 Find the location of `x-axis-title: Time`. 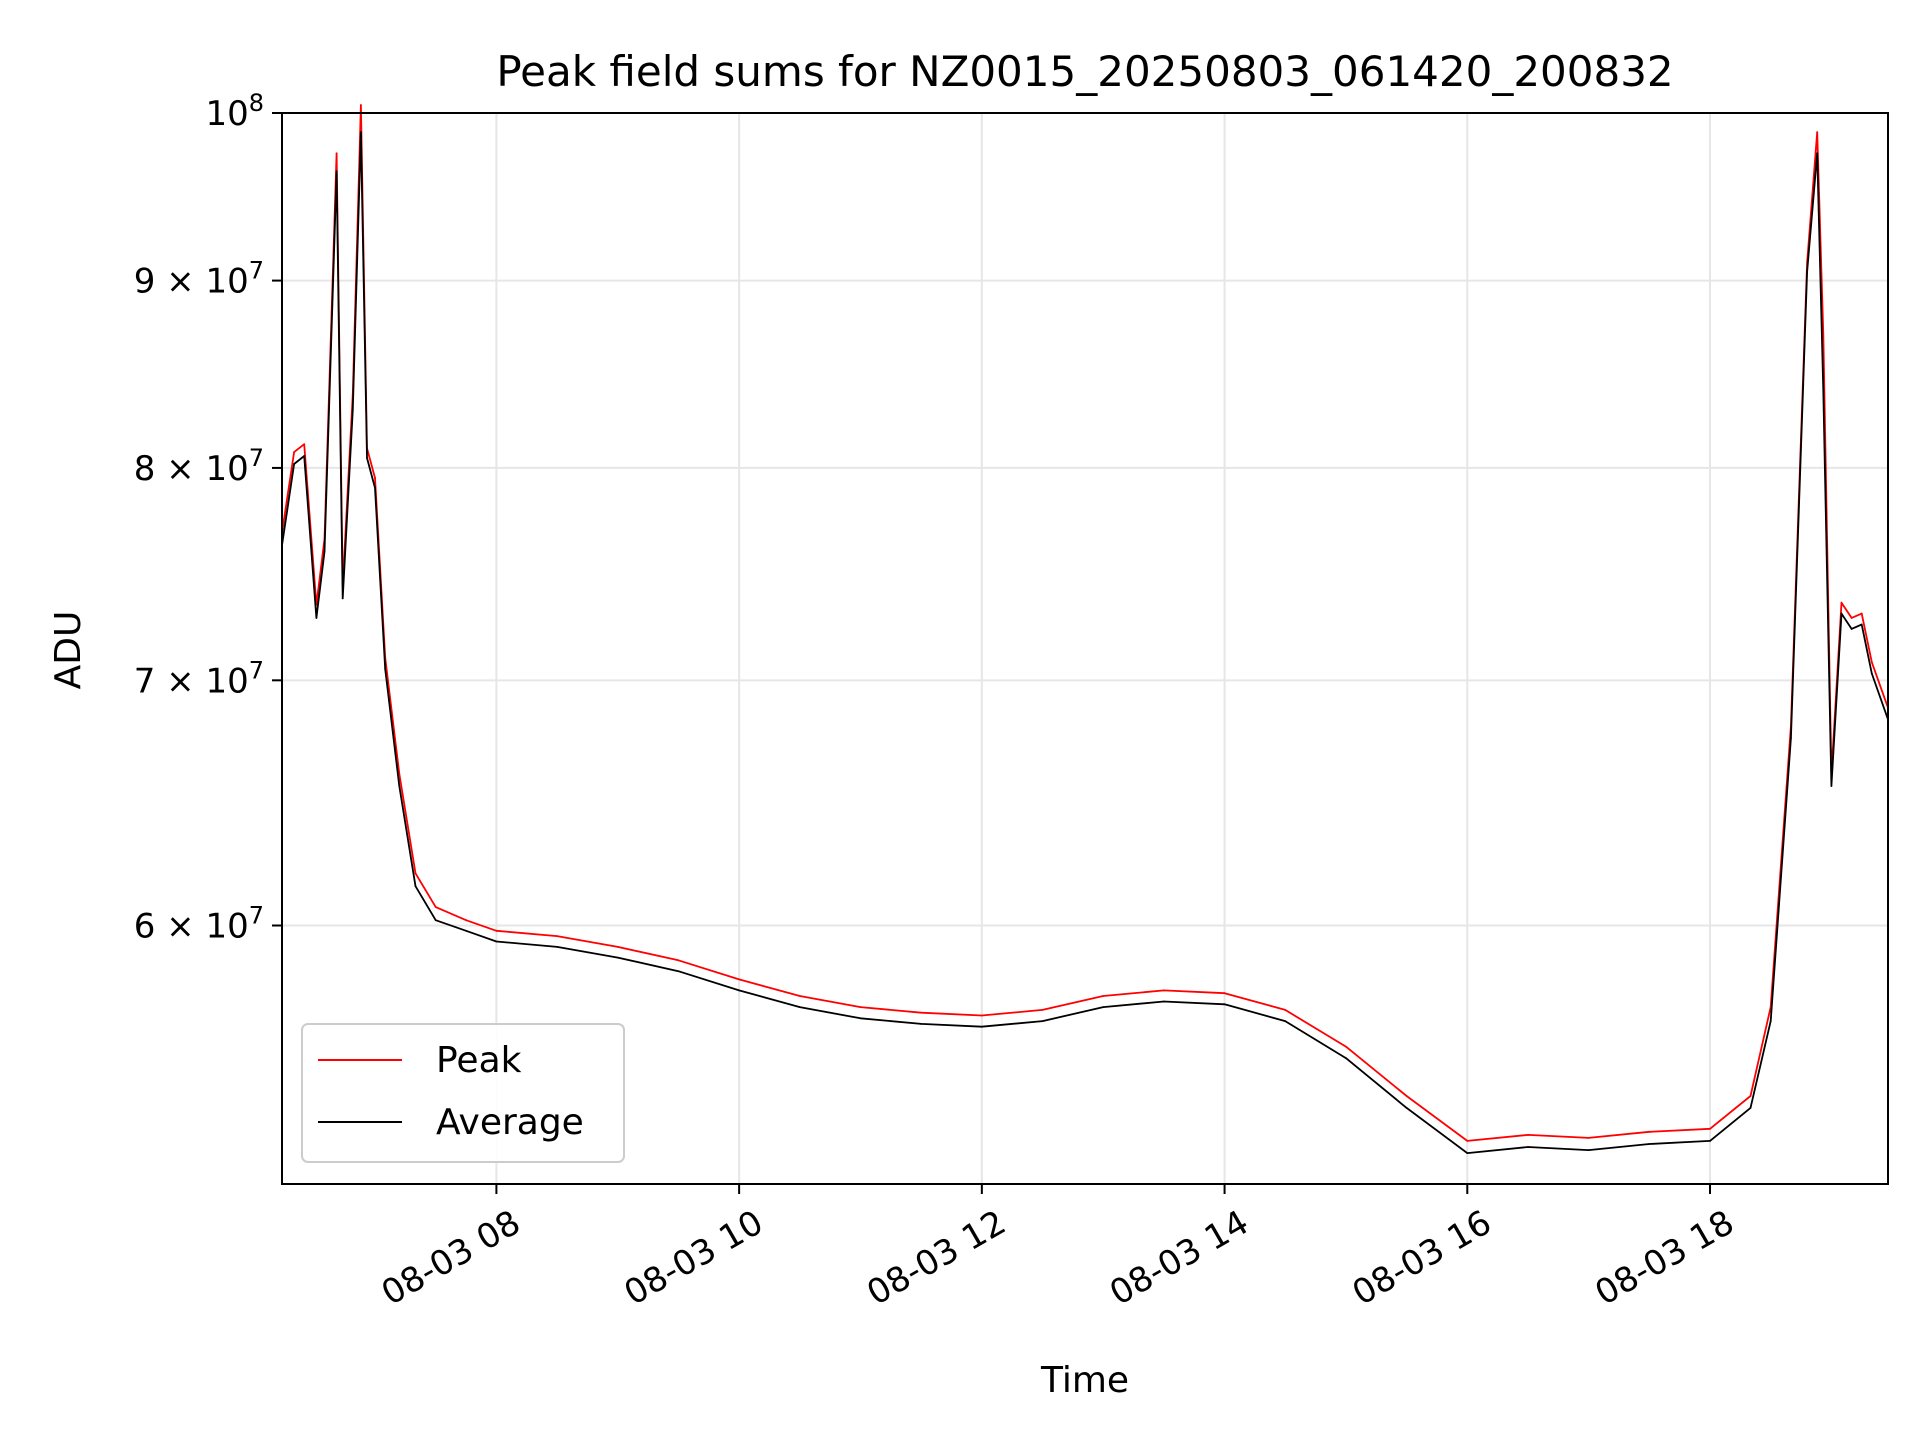

x-axis-title: Time is located at coordinates (1084, 1380).